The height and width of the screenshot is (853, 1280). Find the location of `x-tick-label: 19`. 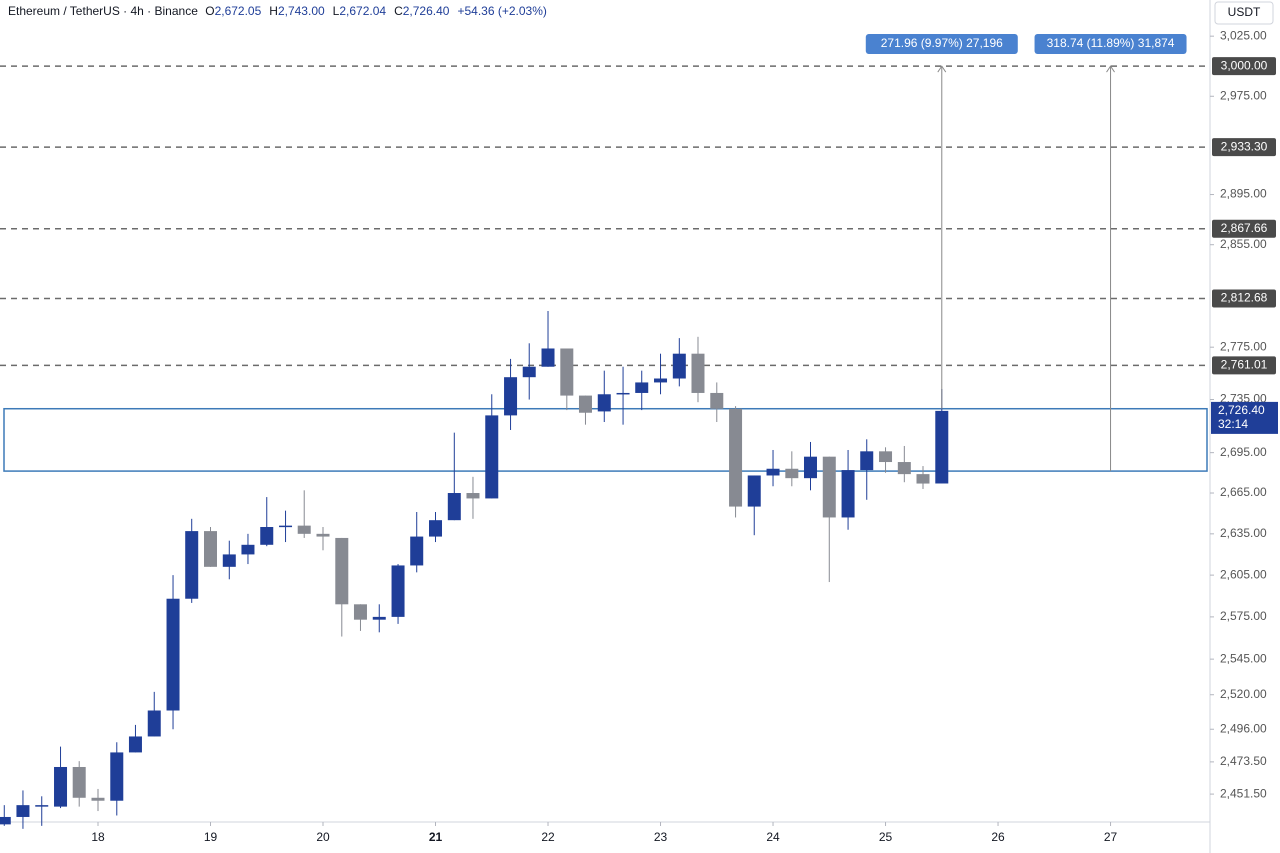

x-tick-label: 19 is located at coordinates (211, 837).